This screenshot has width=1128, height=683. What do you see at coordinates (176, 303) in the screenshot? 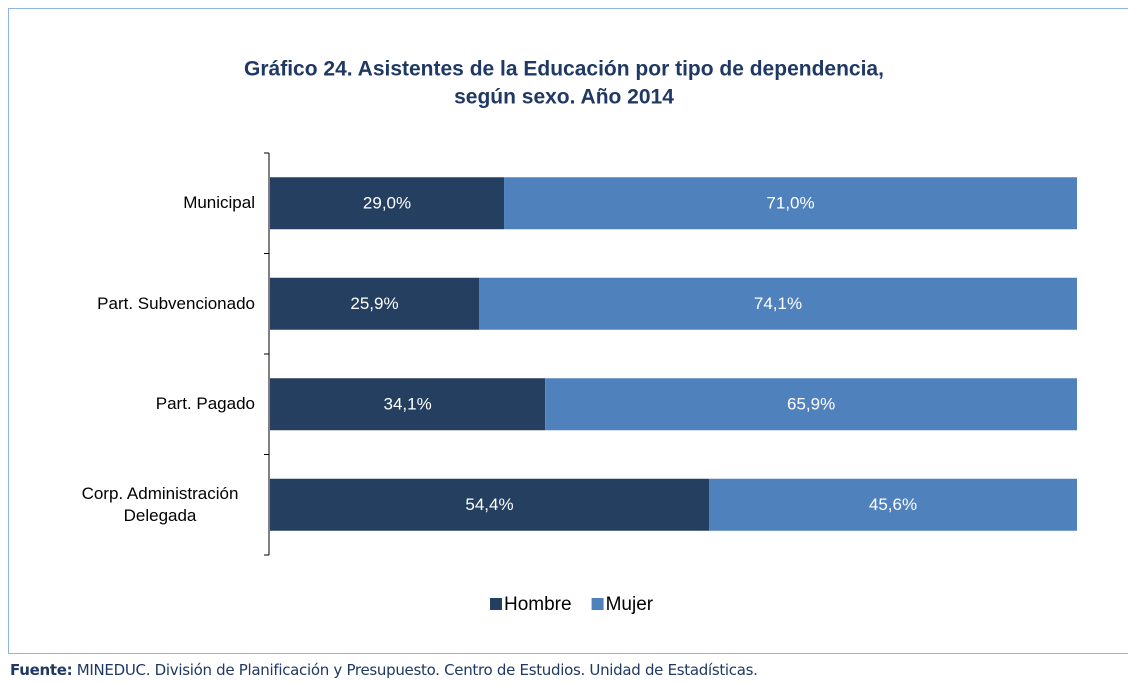
I see `category-label: Part. Subvencionado` at bounding box center [176, 303].